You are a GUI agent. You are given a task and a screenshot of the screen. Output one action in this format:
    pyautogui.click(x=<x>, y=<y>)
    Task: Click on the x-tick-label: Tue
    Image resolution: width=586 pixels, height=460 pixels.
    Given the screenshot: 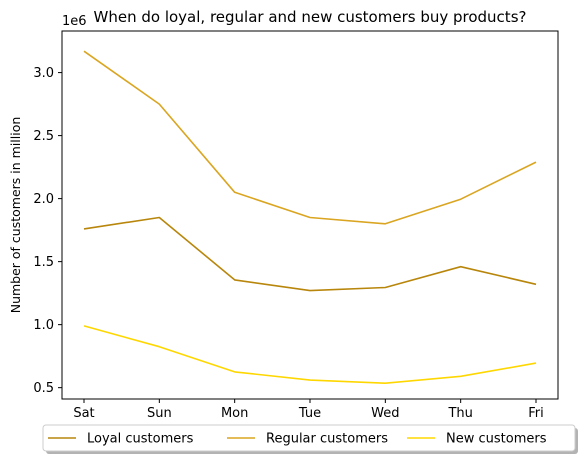 What is the action you would take?
    pyautogui.click(x=309, y=413)
    